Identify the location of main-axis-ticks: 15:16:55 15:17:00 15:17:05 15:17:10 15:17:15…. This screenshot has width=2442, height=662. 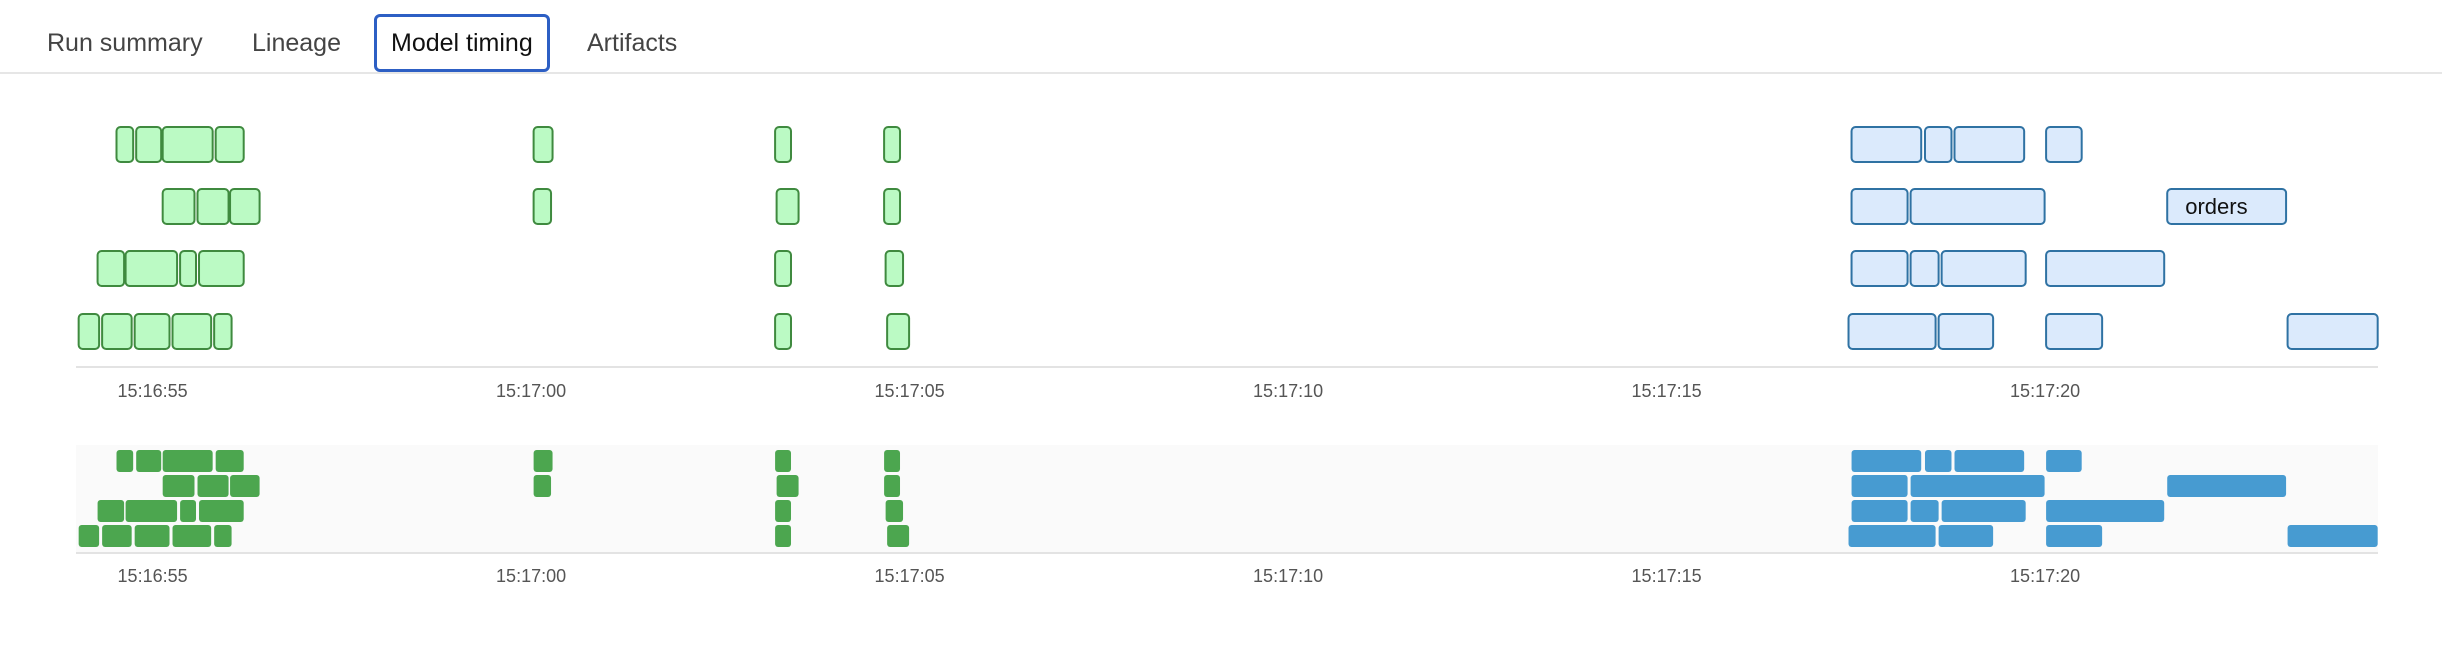
(1099, 391).